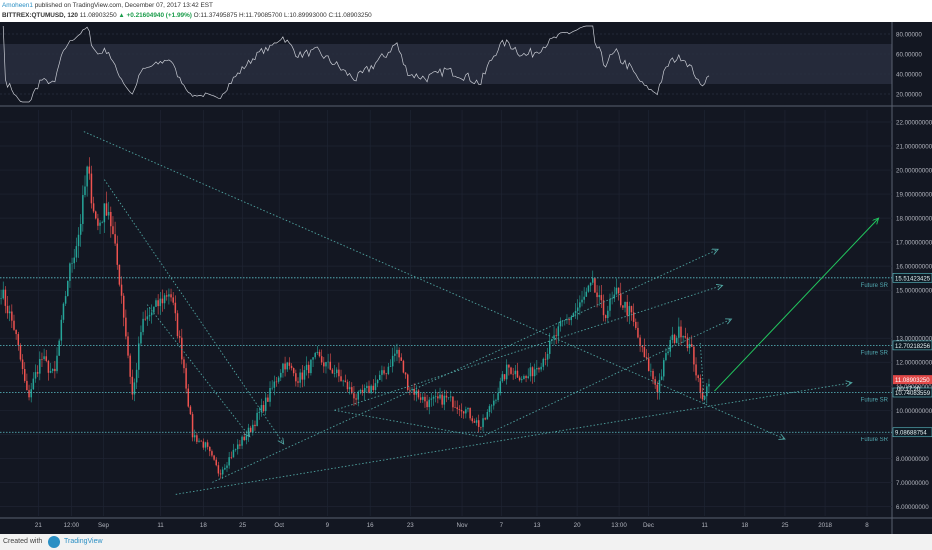  What do you see at coordinates (913, 279) in the screenshot?
I see `sr-level-label-0: 15.51423425` at bounding box center [913, 279].